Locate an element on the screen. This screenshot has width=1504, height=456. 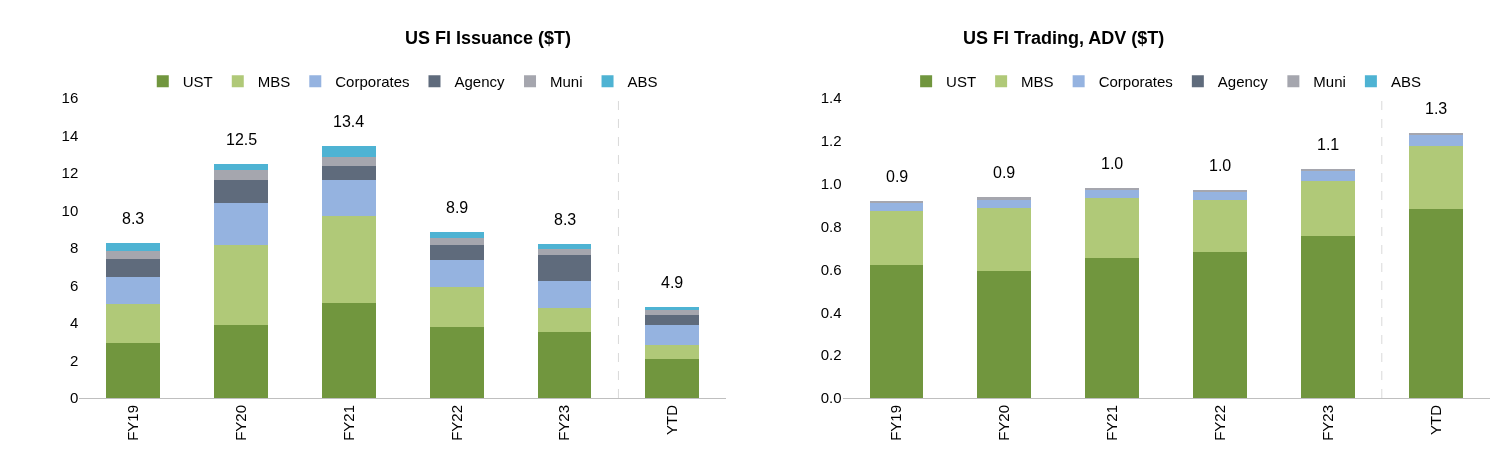
y-tick-label: 1.4 is located at coordinates (831, 98).